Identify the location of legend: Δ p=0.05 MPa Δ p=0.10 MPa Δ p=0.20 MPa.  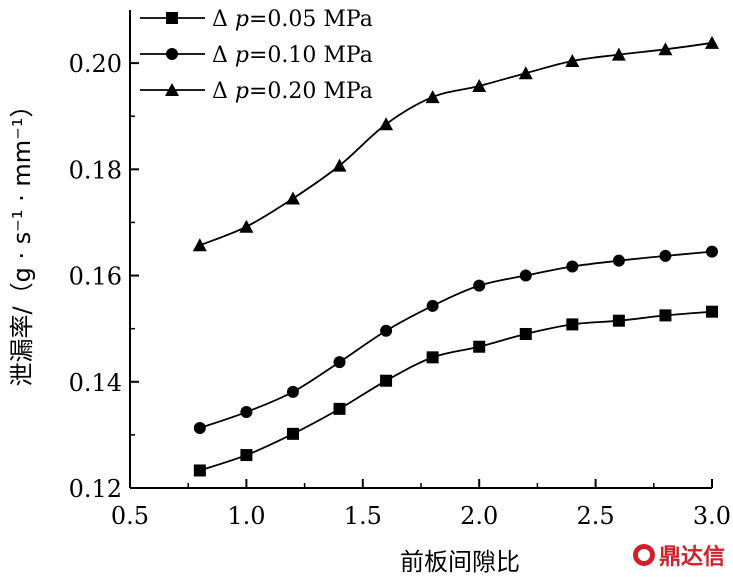
(256, 55).